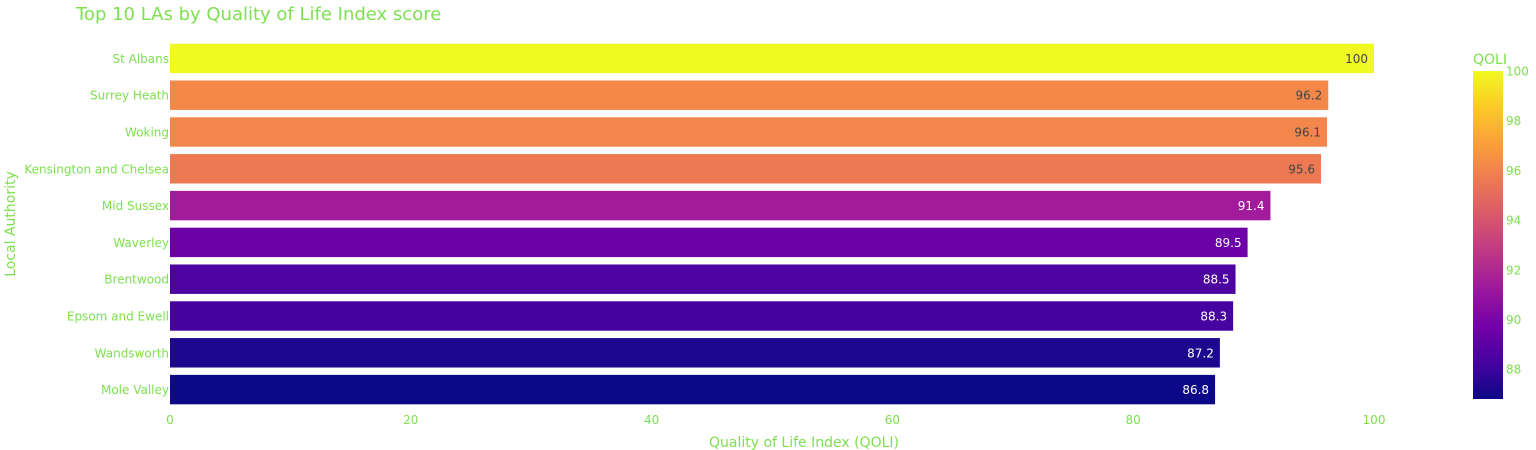 The width and height of the screenshot is (1536, 450). What do you see at coordinates (1195, 390) in the screenshot?
I see `data-label: 86.8` at bounding box center [1195, 390].